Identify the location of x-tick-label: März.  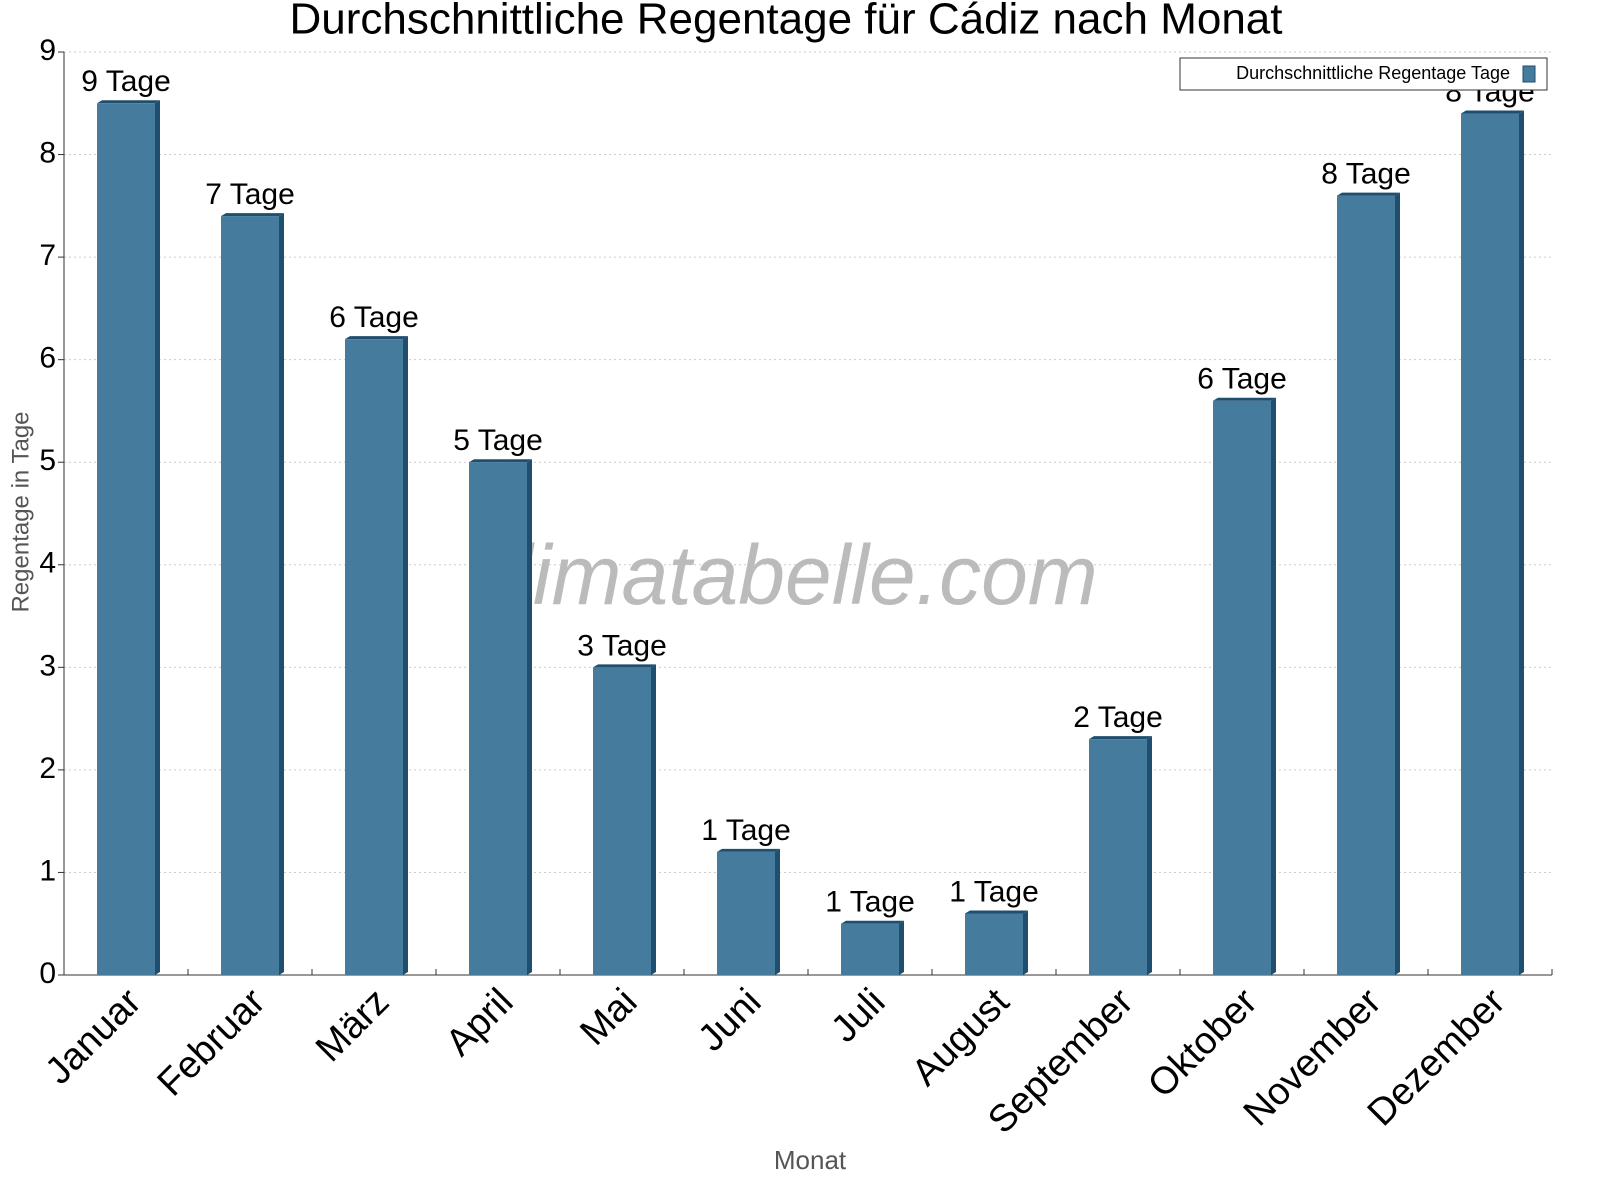
(352, 1025).